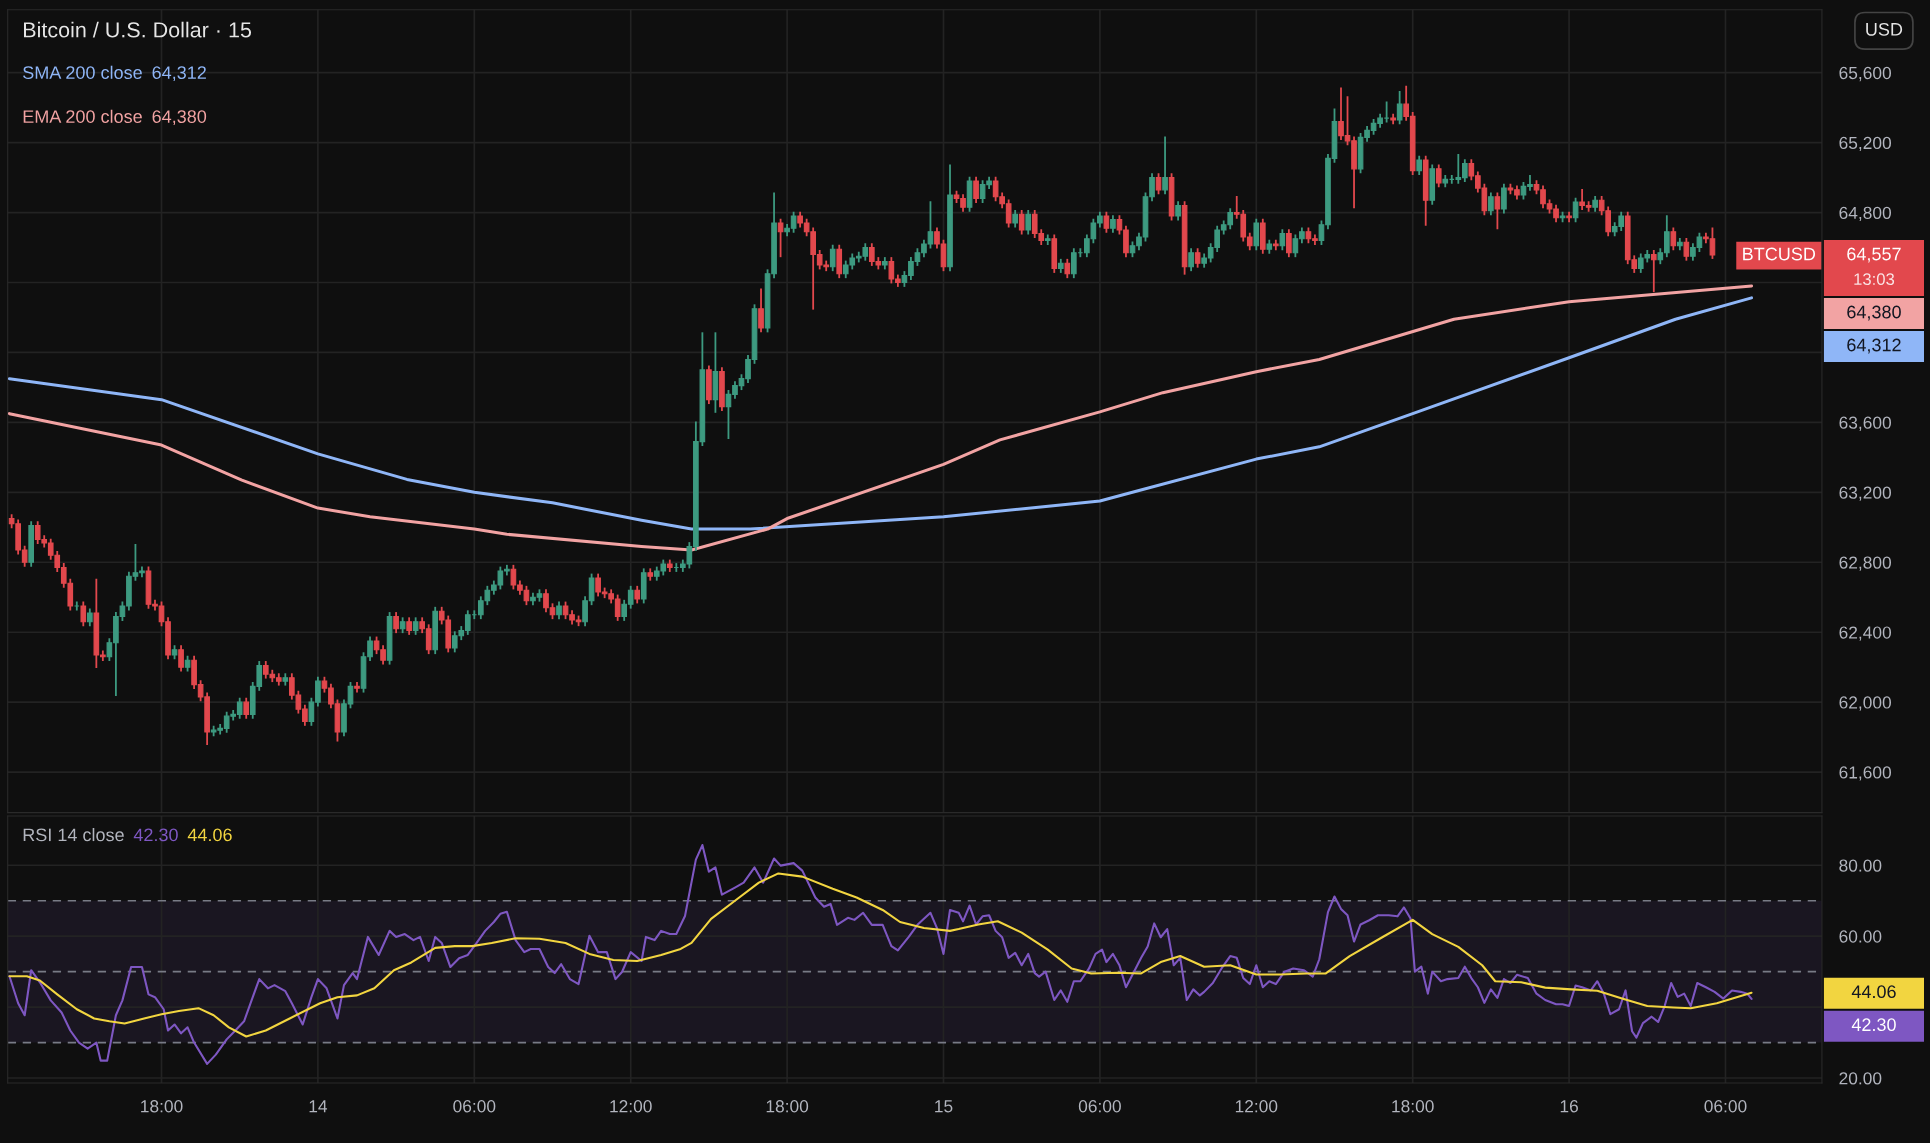 The width and height of the screenshot is (1930, 1143). Describe the element at coordinates (1865, 563) in the screenshot. I see `y-tick-label: 62,800` at that location.